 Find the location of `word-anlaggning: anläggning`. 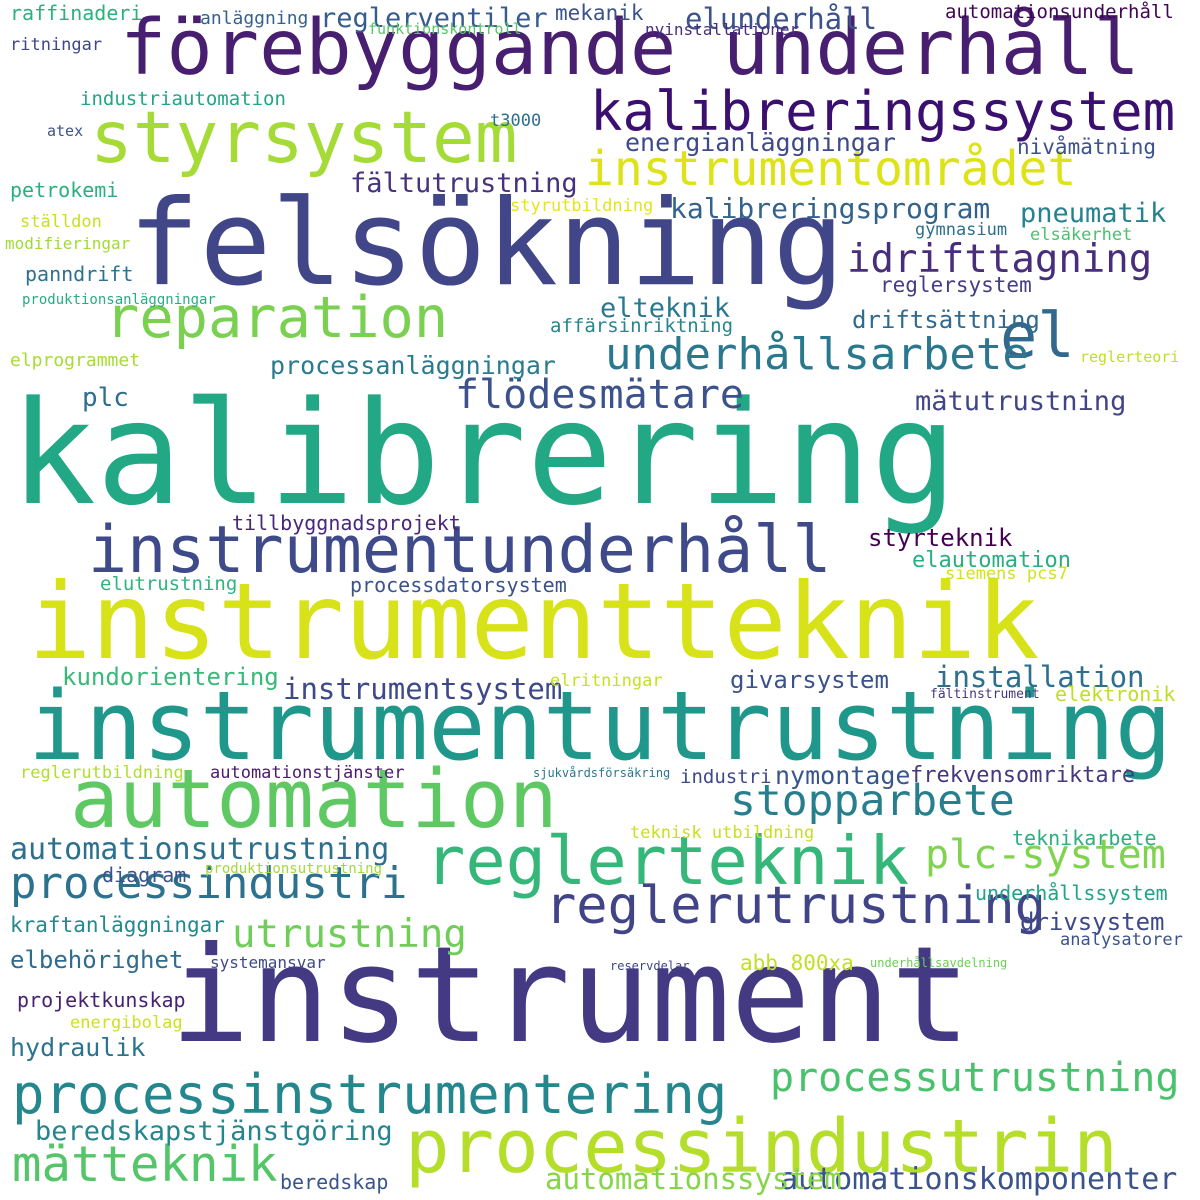

word-anlaggning: anläggning is located at coordinates (254, 18).